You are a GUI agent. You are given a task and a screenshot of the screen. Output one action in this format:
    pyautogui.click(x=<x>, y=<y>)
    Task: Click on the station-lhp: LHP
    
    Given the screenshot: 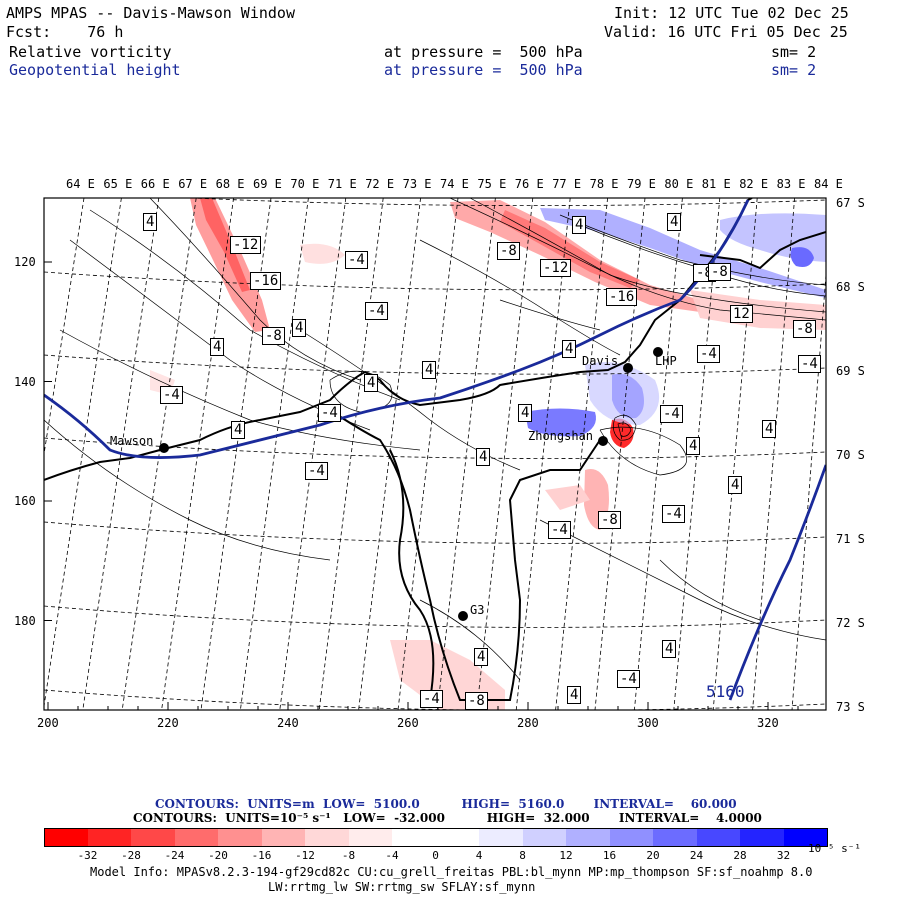 What is the action you would take?
    pyautogui.click(x=666, y=361)
    